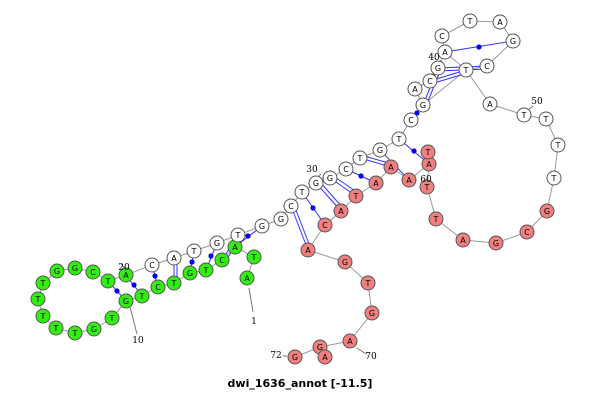  Describe the element at coordinates (496, 243) in the screenshot. I see `nucleotide-57: G` at that location.